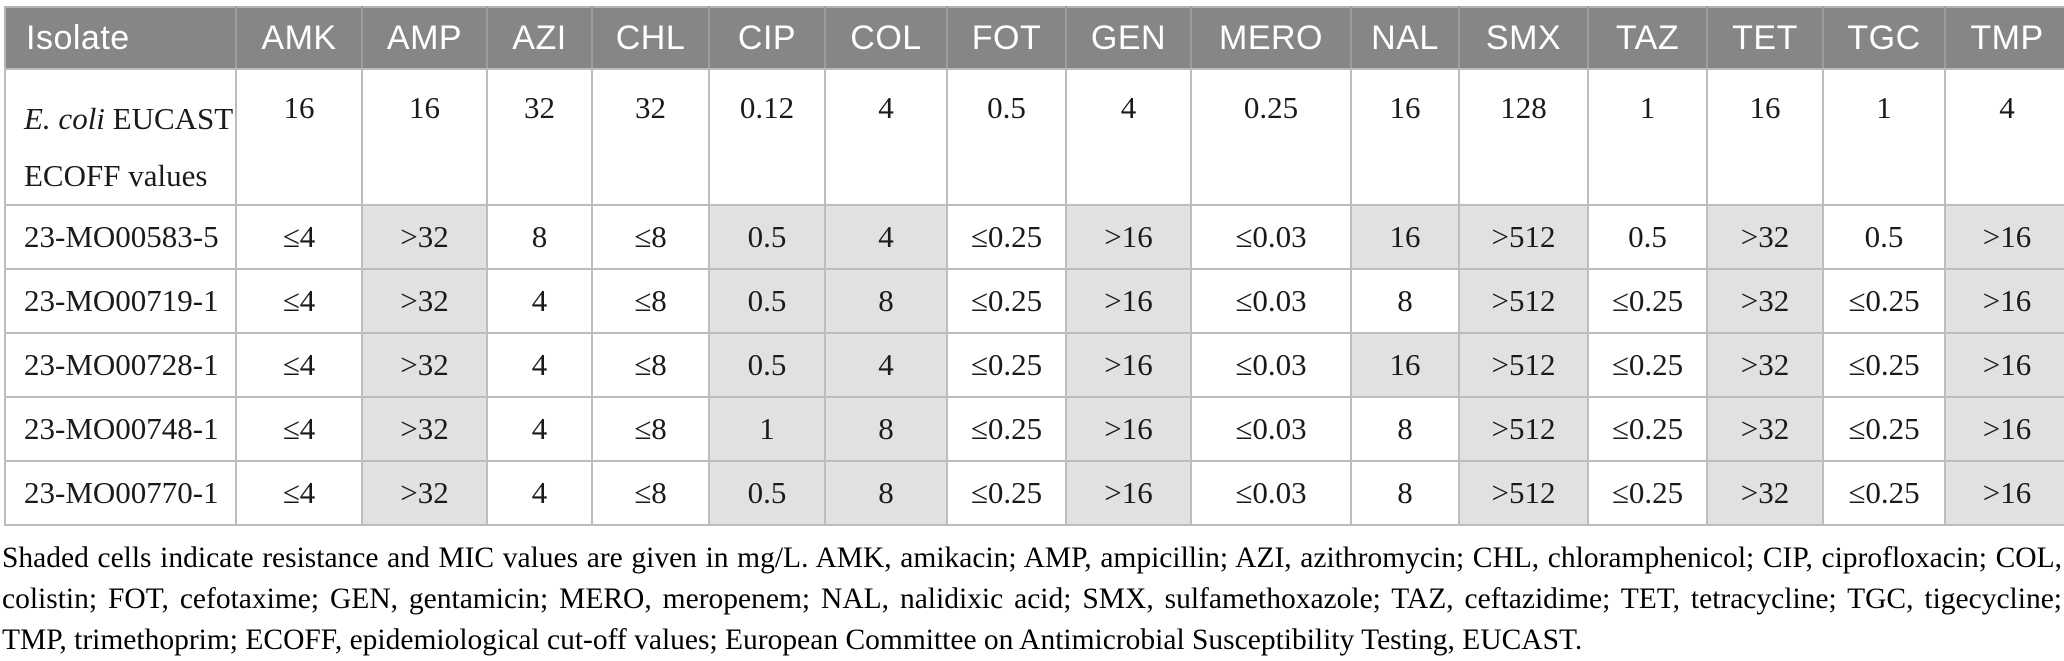 The width and height of the screenshot is (2064, 661). Describe the element at coordinates (120, 365) in the screenshot. I see `isolate-cell: 23-MO00728-1` at that location.